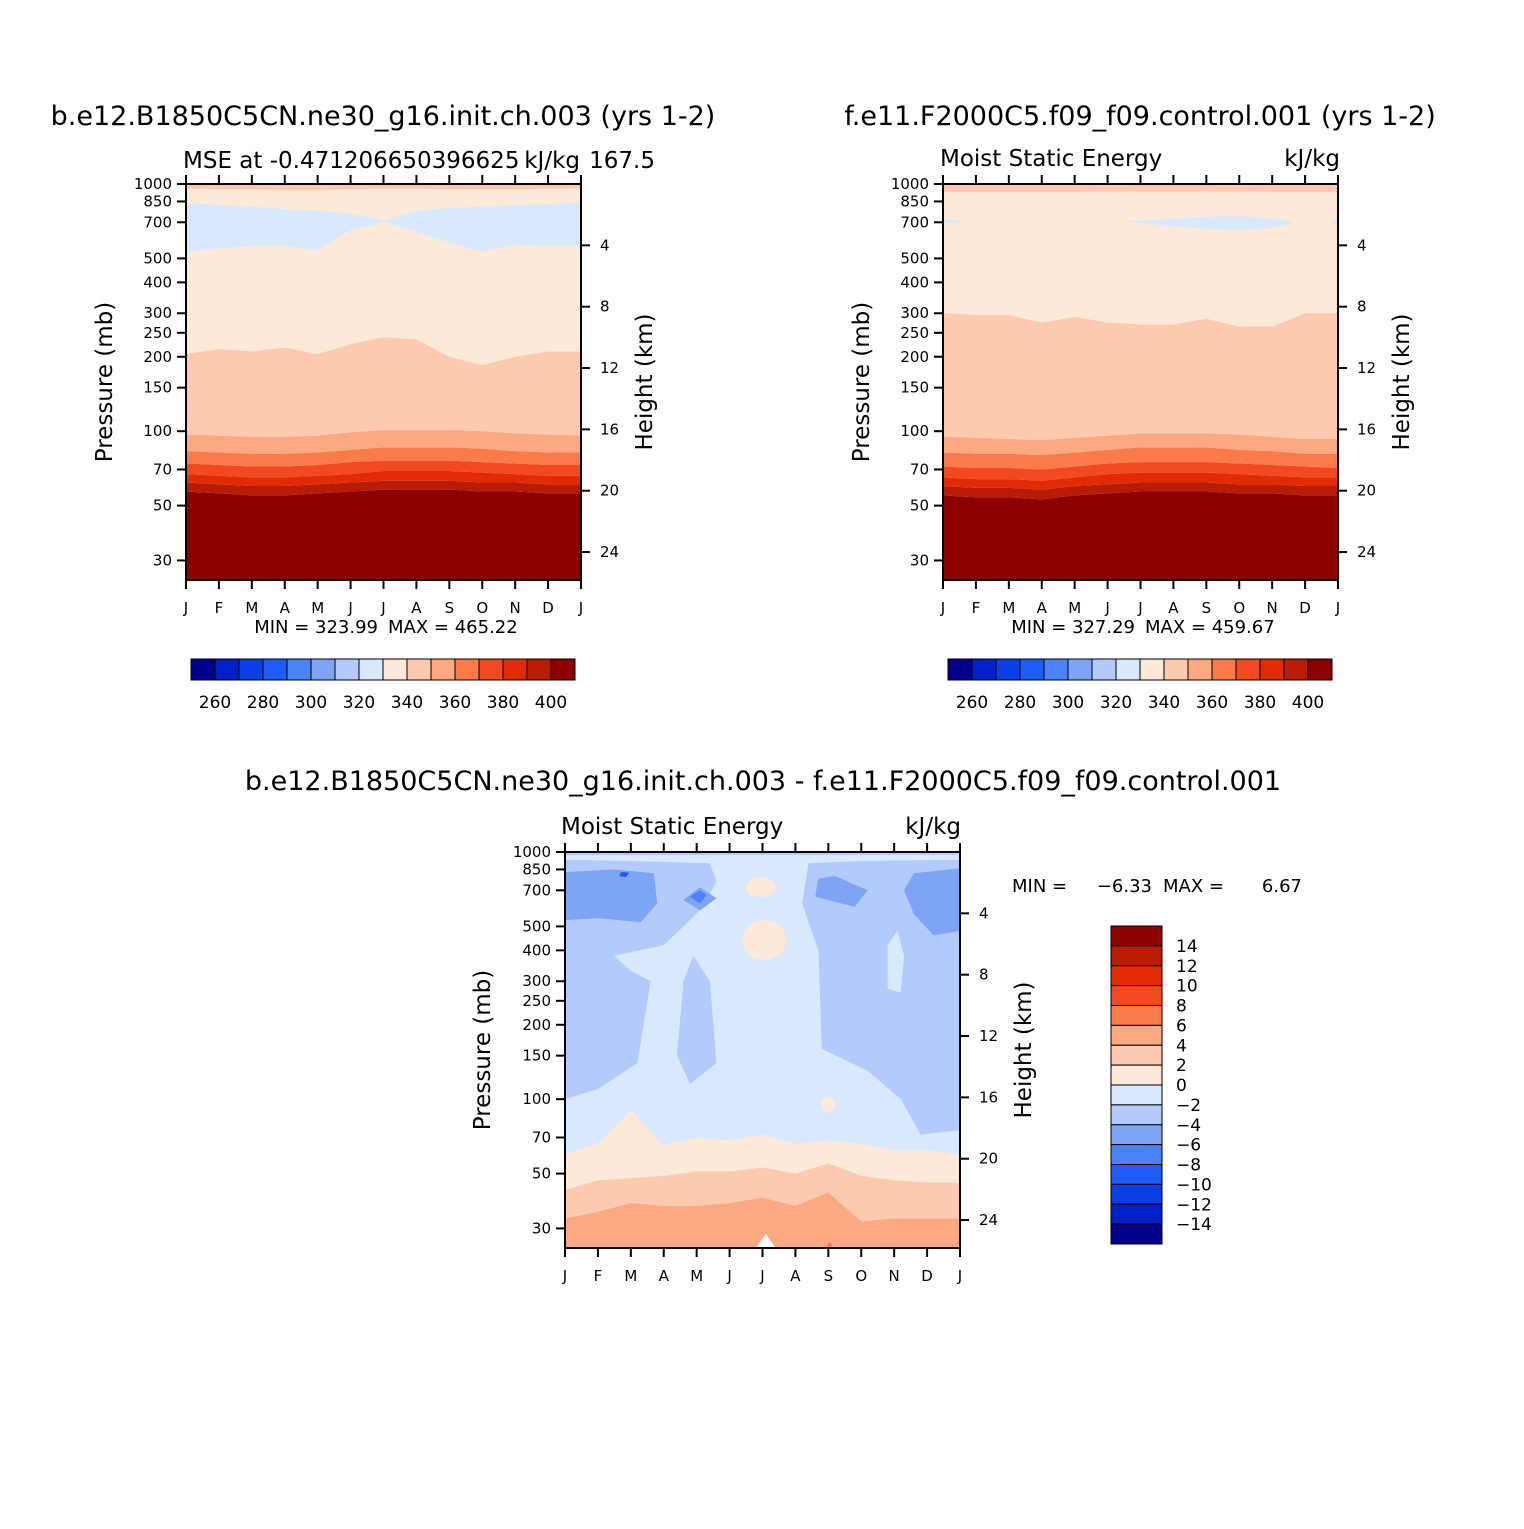 The width and height of the screenshot is (1524, 1529). Describe the element at coordinates (551, 703) in the screenshot. I see `p1-cbar-label: 400` at that location.